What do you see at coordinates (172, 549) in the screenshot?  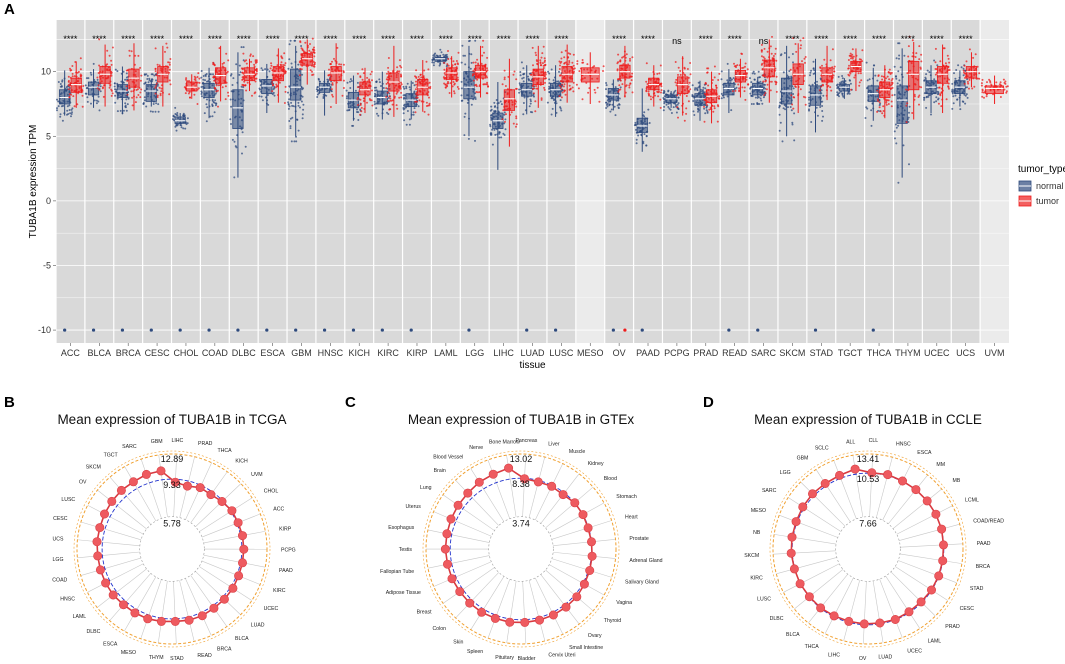 I see `radar-outer-ring` at bounding box center [172, 549].